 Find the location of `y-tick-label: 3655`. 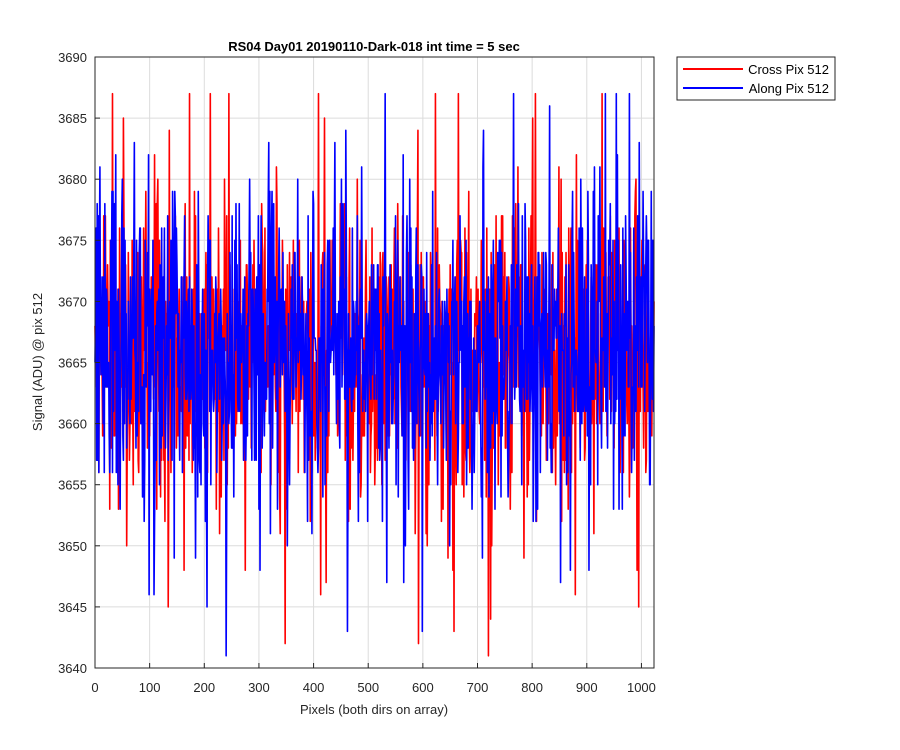

y-tick-label: 3655 is located at coordinates (72, 485).